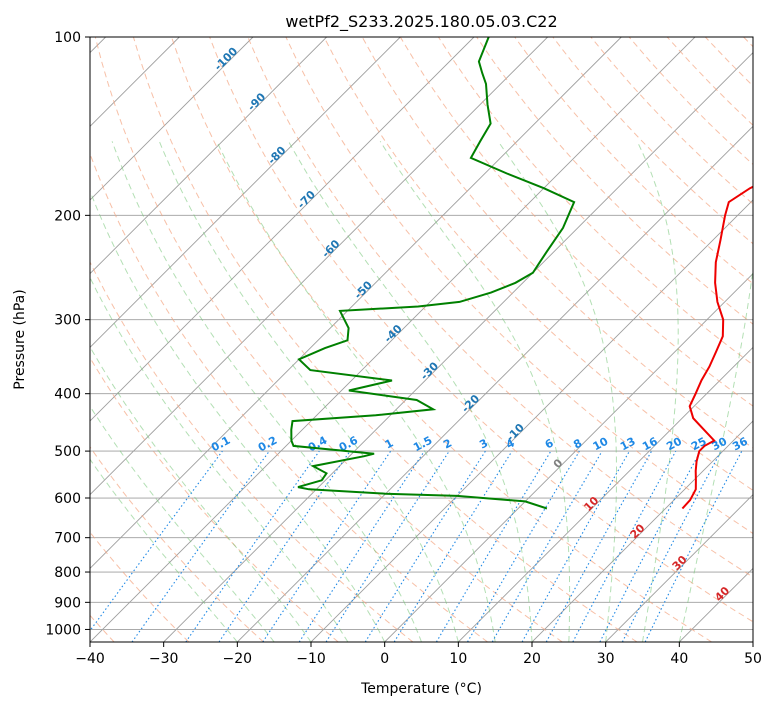  I want to click on y-tick-label: 700, so click(67, 539).